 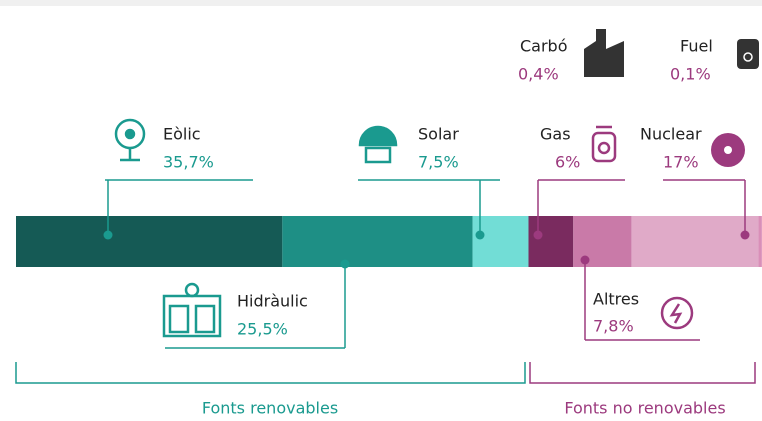 I want to click on category-label: Altres, so click(x=616, y=299).